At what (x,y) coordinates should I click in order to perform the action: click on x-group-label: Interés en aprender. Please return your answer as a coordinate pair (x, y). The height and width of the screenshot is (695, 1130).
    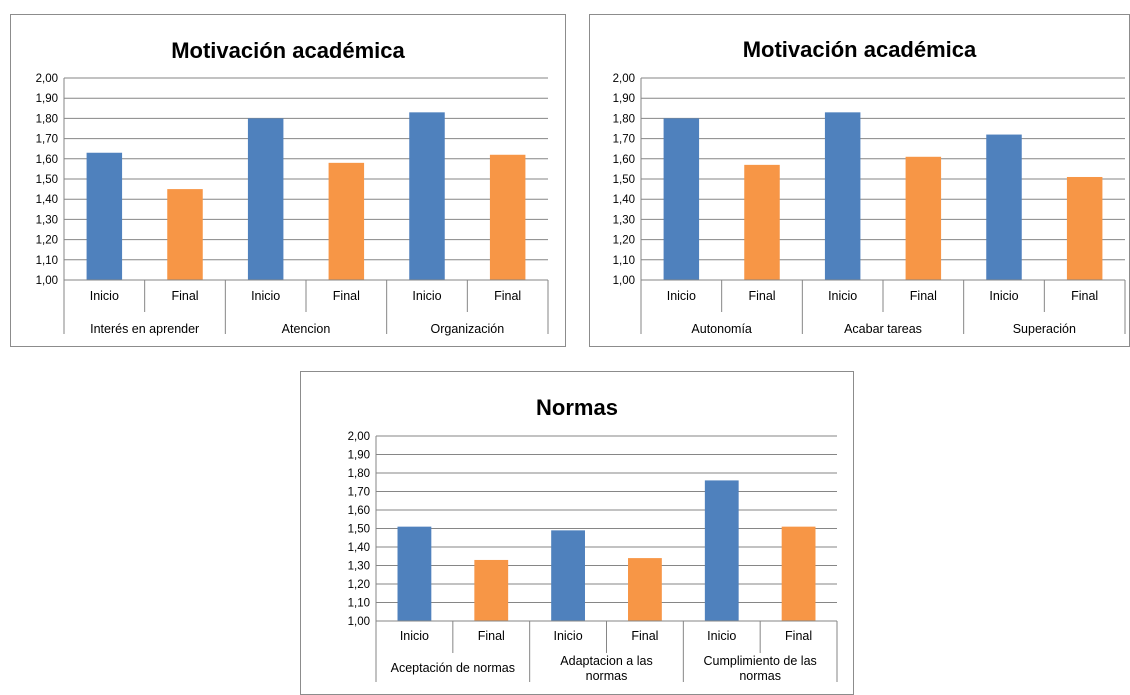
    Looking at the image, I should click on (144, 329).